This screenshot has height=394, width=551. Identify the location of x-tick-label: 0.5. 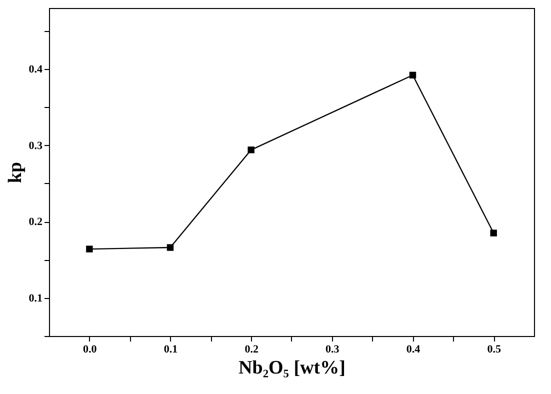
(494, 350).